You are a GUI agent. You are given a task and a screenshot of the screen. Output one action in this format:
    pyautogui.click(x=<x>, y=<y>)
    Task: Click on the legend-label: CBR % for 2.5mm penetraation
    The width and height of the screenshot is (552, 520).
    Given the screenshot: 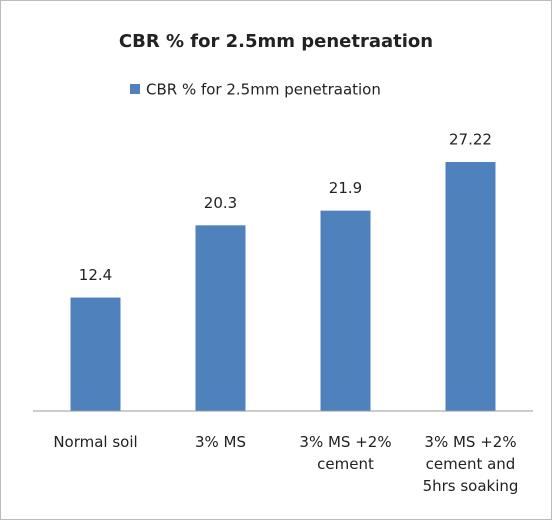 What is the action you would take?
    pyautogui.click(x=263, y=90)
    